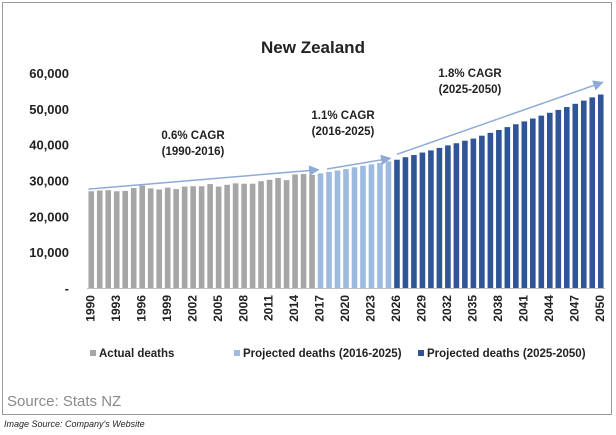  I want to click on x-tick-label: 2044, so click(549, 308).